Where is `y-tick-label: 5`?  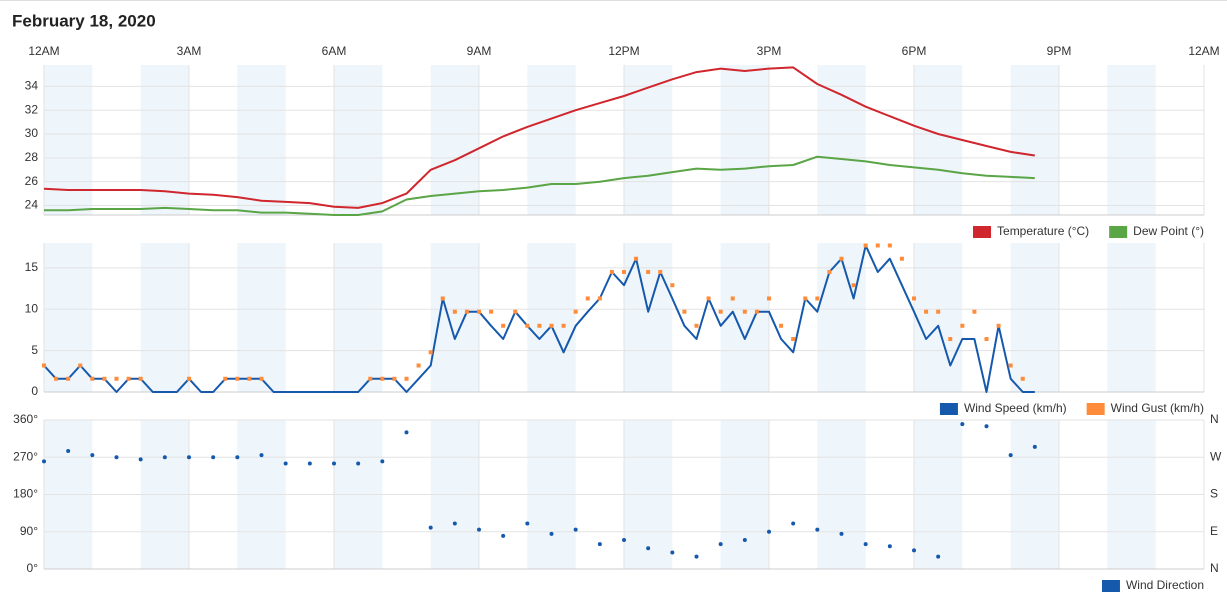 y-tick-label: 5 is located at coordinates (34, 350).